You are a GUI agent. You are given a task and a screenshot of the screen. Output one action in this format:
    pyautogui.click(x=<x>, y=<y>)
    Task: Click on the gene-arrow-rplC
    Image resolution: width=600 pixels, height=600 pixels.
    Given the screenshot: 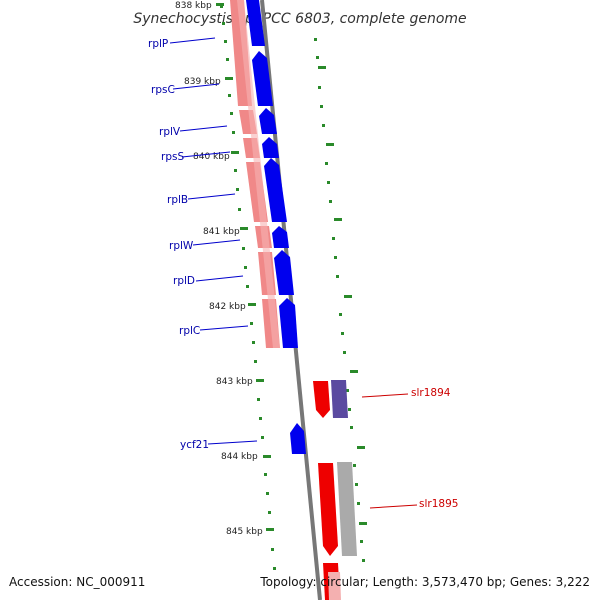 What is the action you would take?
    pyautogui.click(x=288, y=323)
    